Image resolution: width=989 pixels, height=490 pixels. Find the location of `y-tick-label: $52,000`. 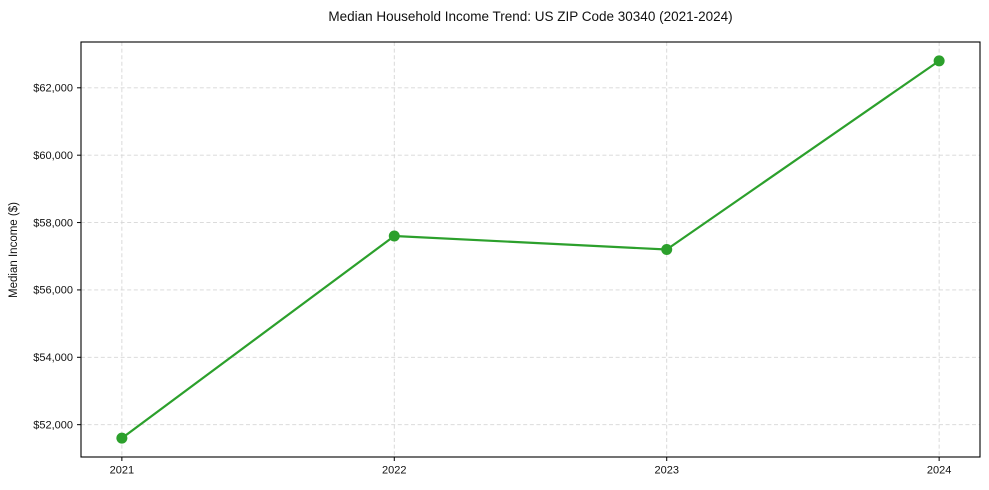

y-tick-label: $52,000 is located at coordinates (53, 425).